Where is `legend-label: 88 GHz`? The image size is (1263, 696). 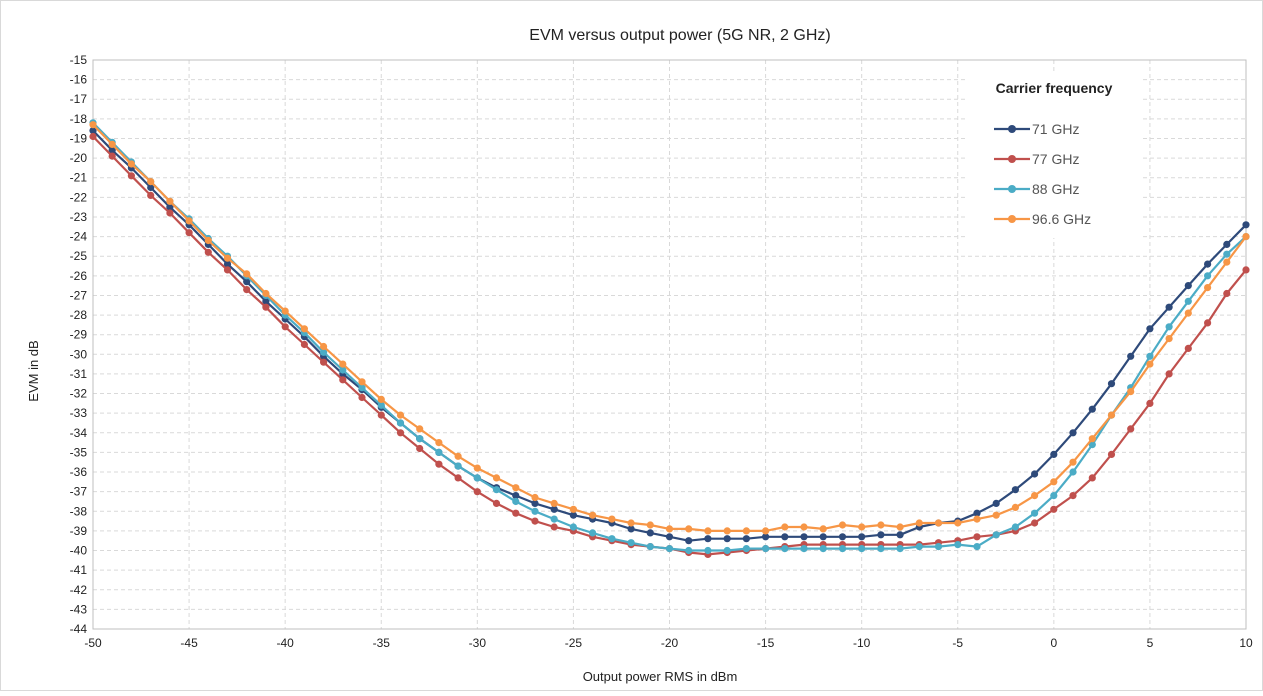 legend-label: 88 GHz is located at coordinates (1055, 189).